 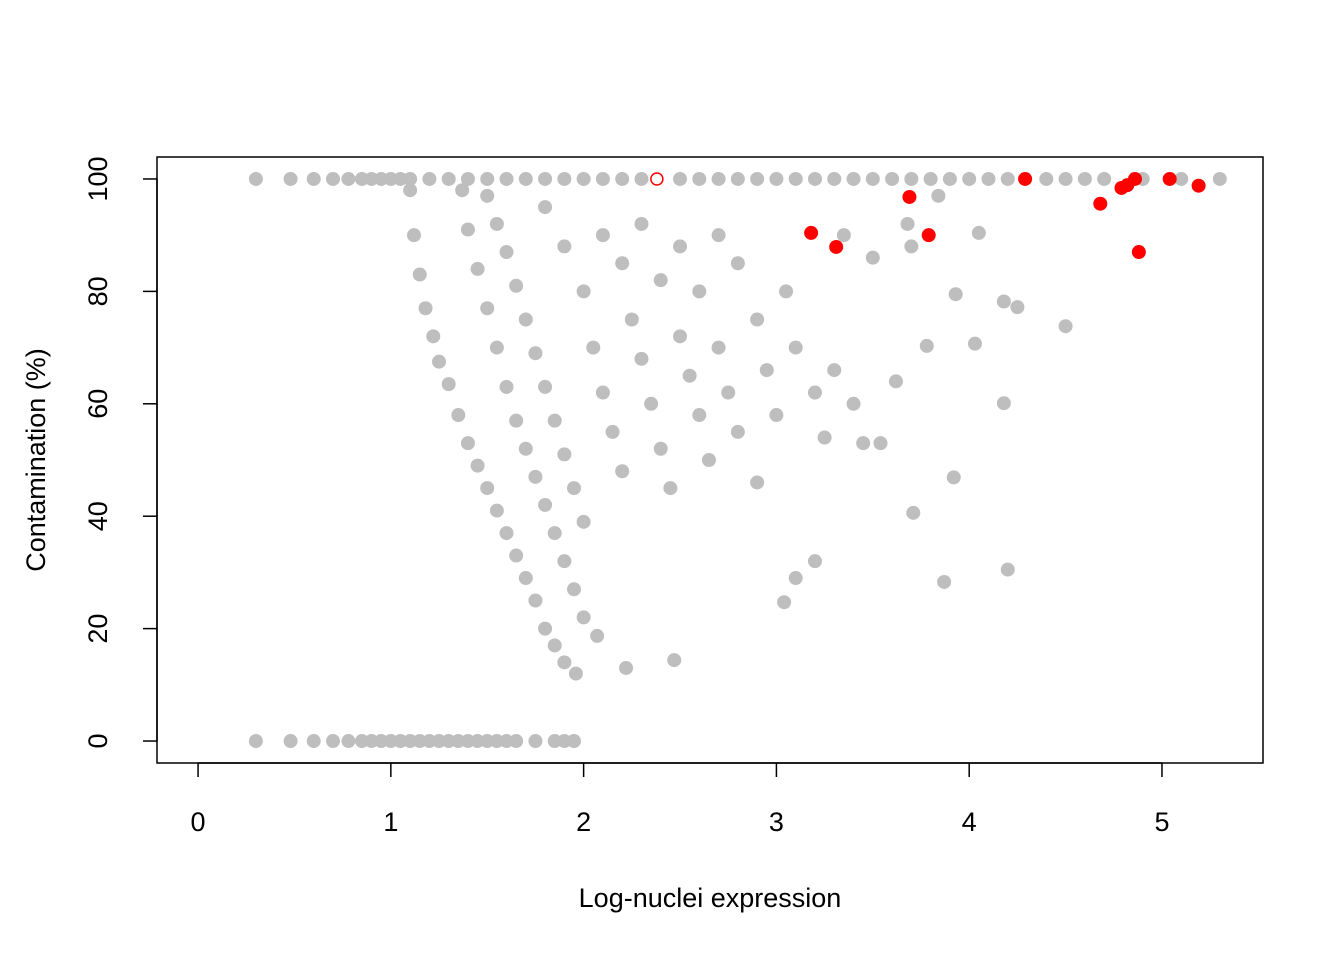 What do you see at coordinates (776, 822) in the screenshot?
I see `x-tick-label: 3` at bounding box center [776, 822].